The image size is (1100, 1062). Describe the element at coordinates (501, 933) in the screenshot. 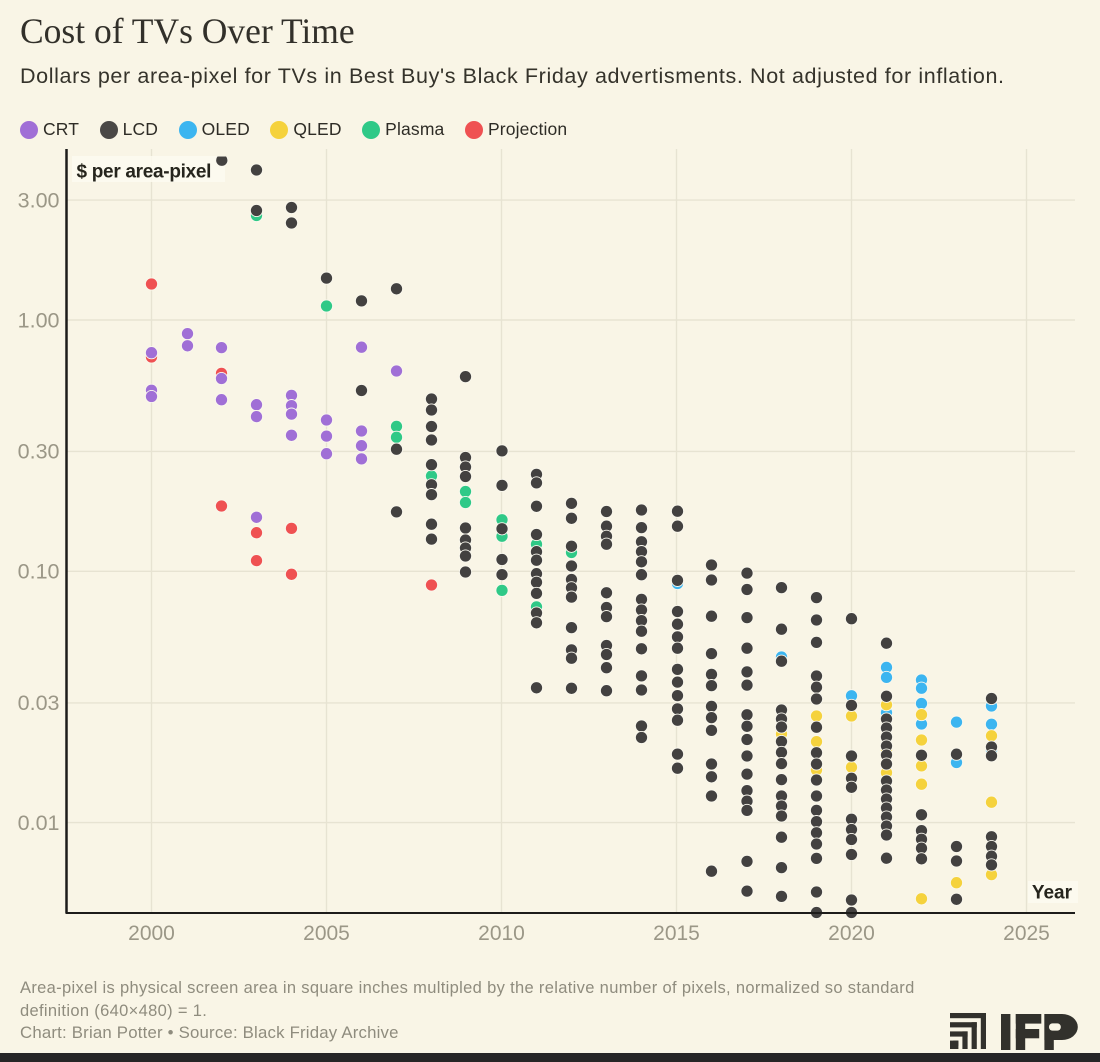

I see `svg-text: 2010` at that location.